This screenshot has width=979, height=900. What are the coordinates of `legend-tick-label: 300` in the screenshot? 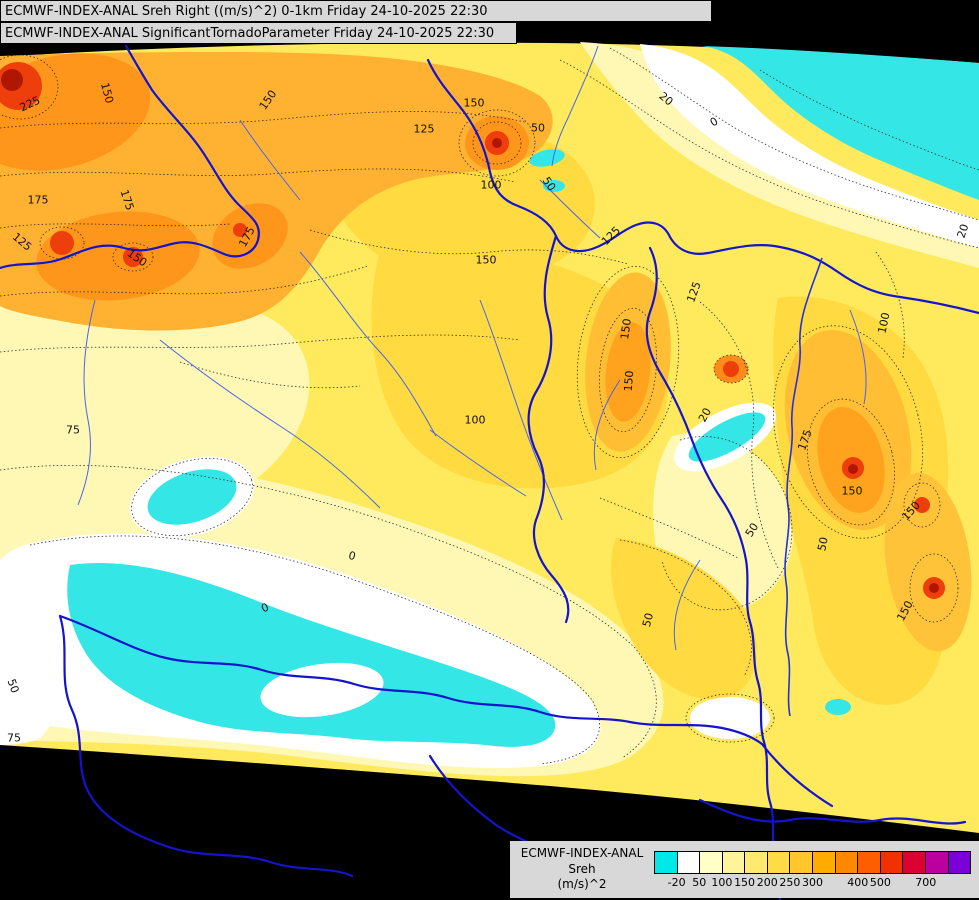 It's located at (812, 882).